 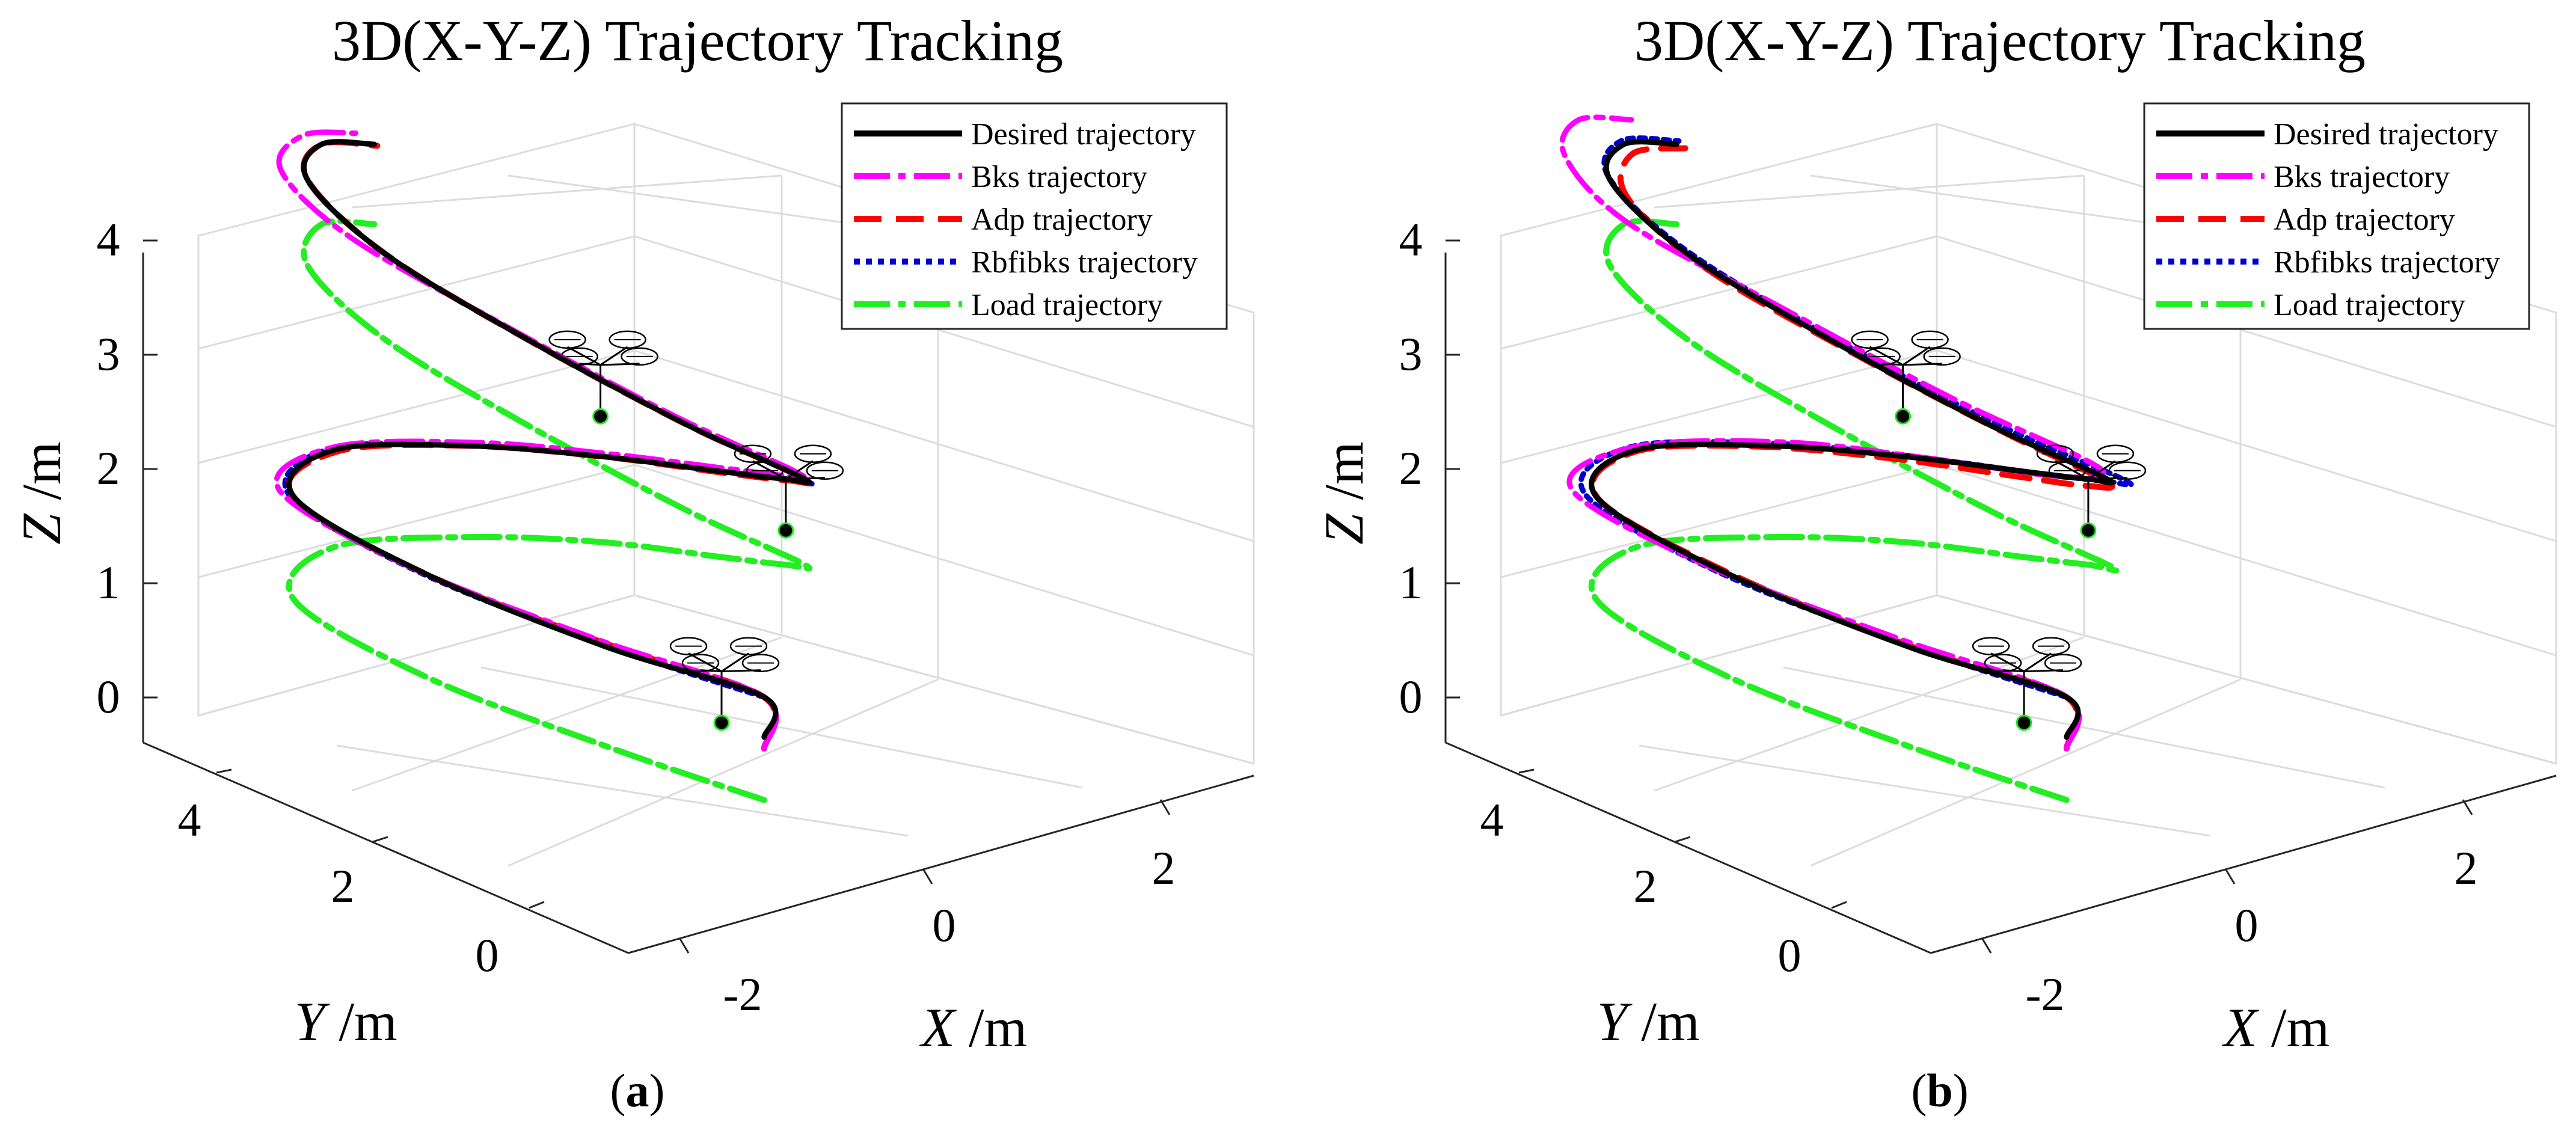 What do you see at coordinates (1790, 955) in the screenshot?
I see `y-tick-label: 0` at bounding box center [1790, 955].